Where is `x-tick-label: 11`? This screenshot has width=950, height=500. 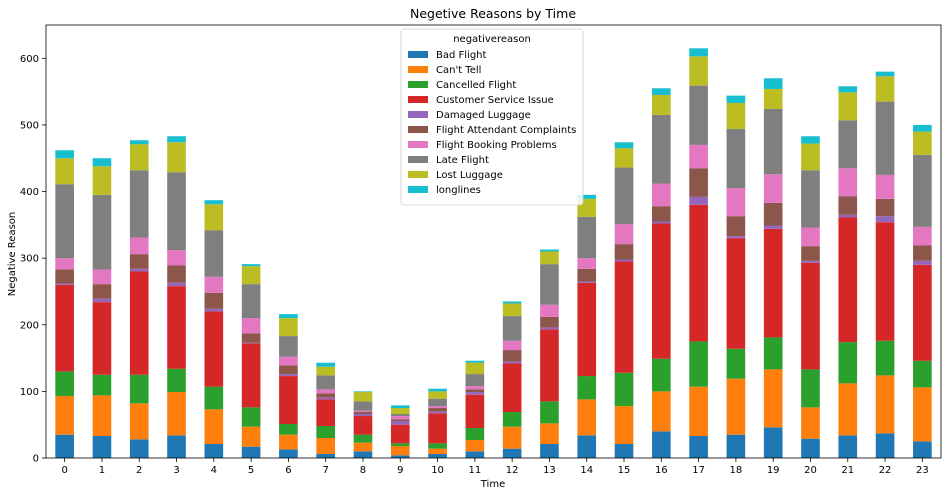 x-tick-label: 11 is located at coordinates (474, 470).